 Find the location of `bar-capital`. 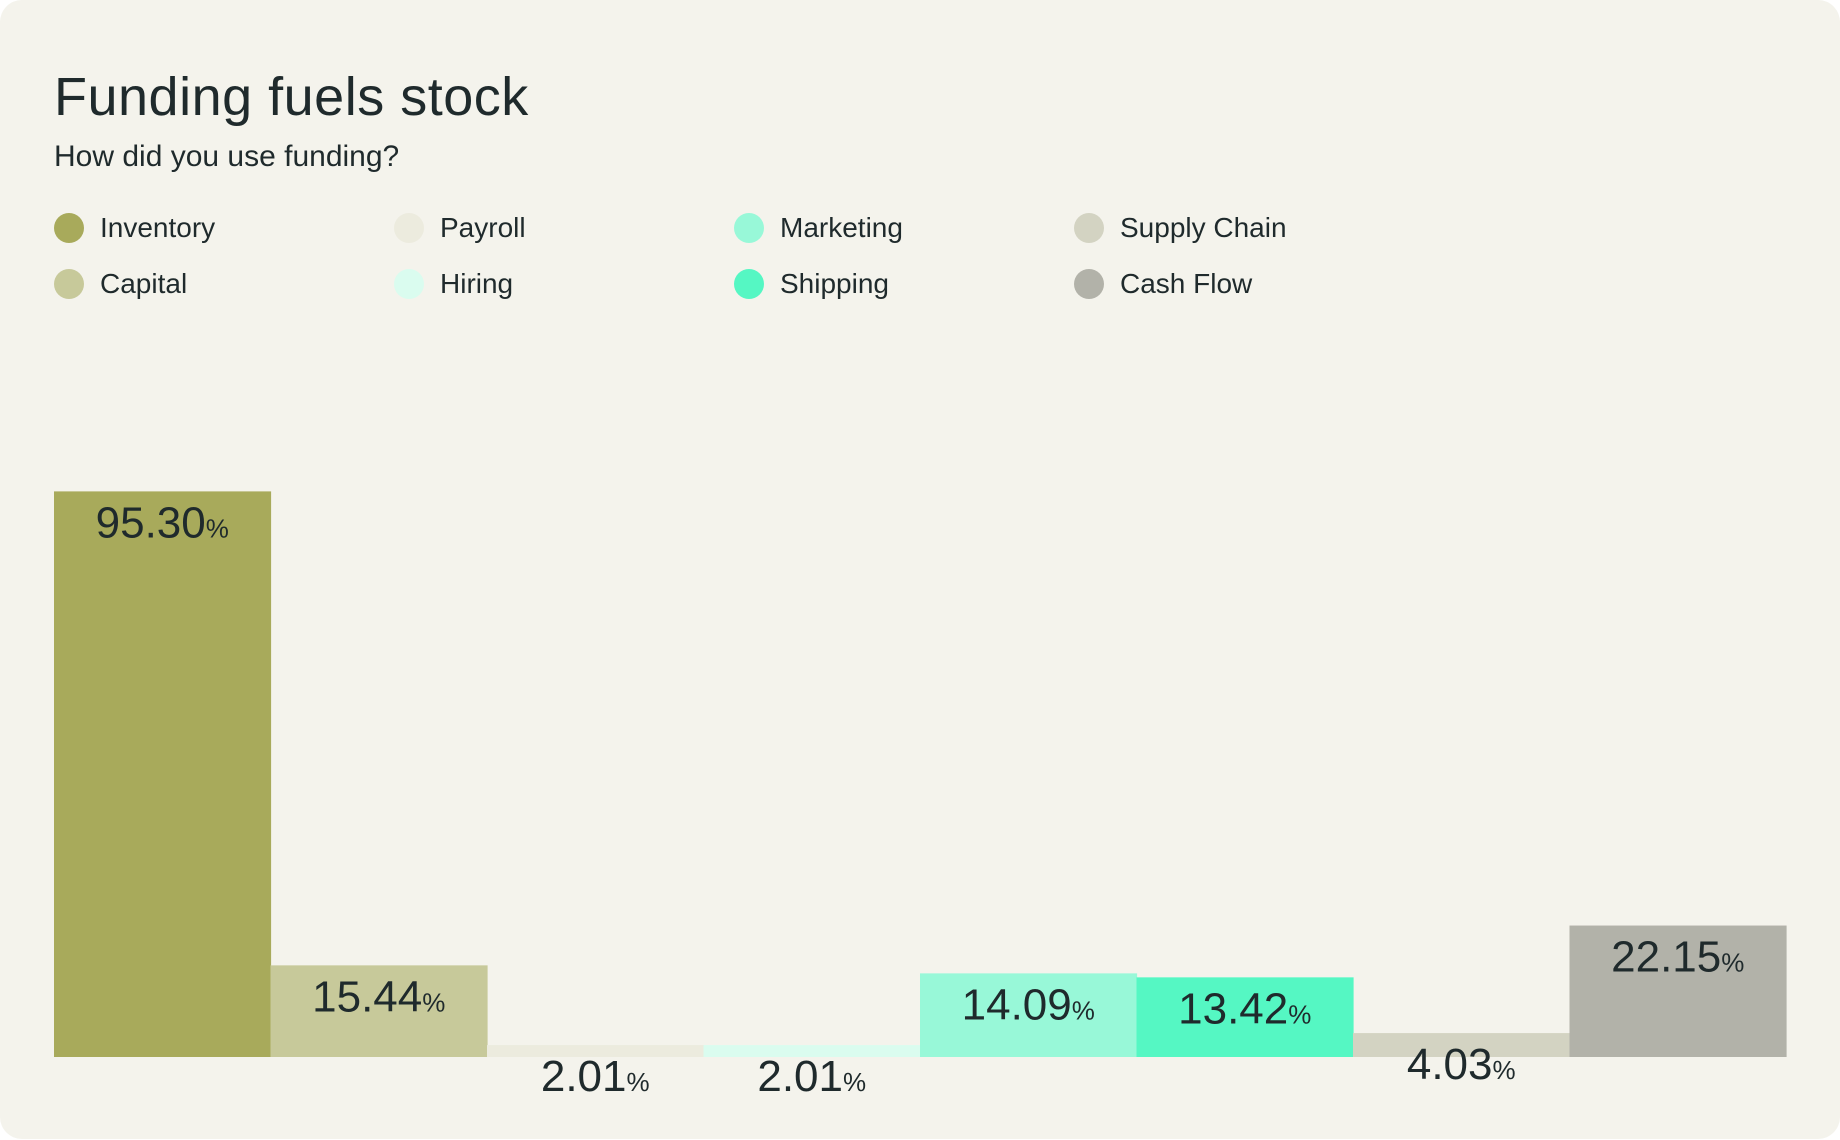

bar-capital is located at coordinates (379, 1011).